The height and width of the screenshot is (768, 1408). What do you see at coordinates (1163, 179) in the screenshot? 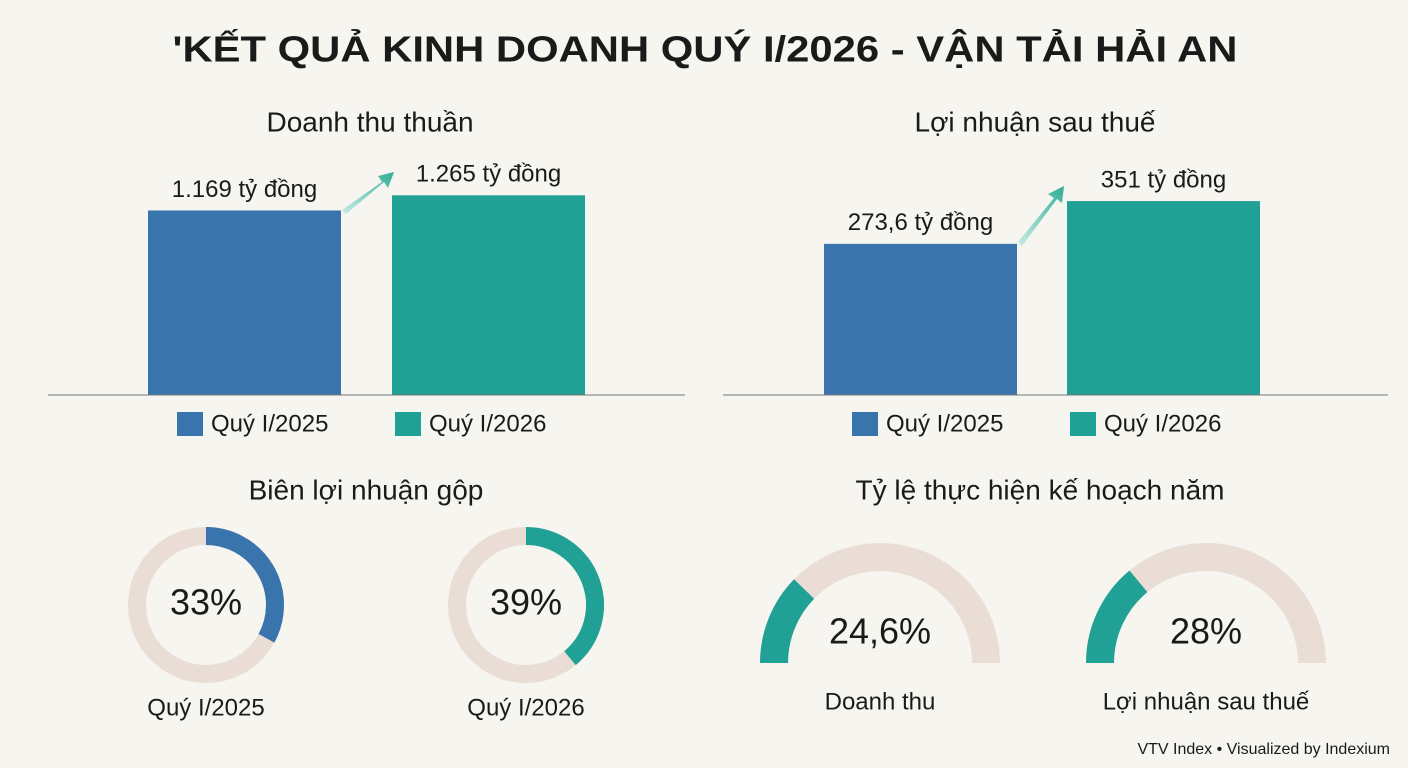
I see `bar-value-label: 351 tỷ đồng` at bounding box center [1163, 179].